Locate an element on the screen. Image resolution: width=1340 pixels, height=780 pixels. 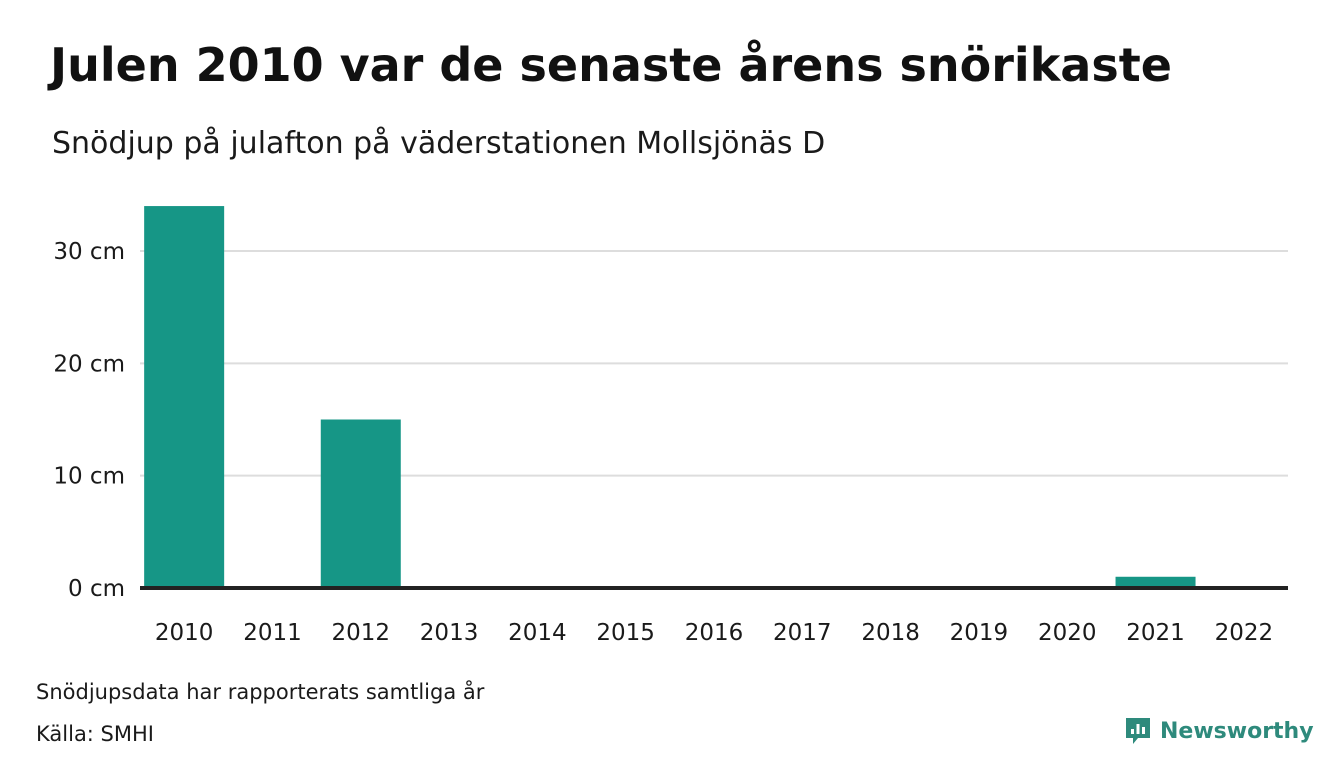
brand-logo: Newsworthy is located at coordinates (1219, 731).